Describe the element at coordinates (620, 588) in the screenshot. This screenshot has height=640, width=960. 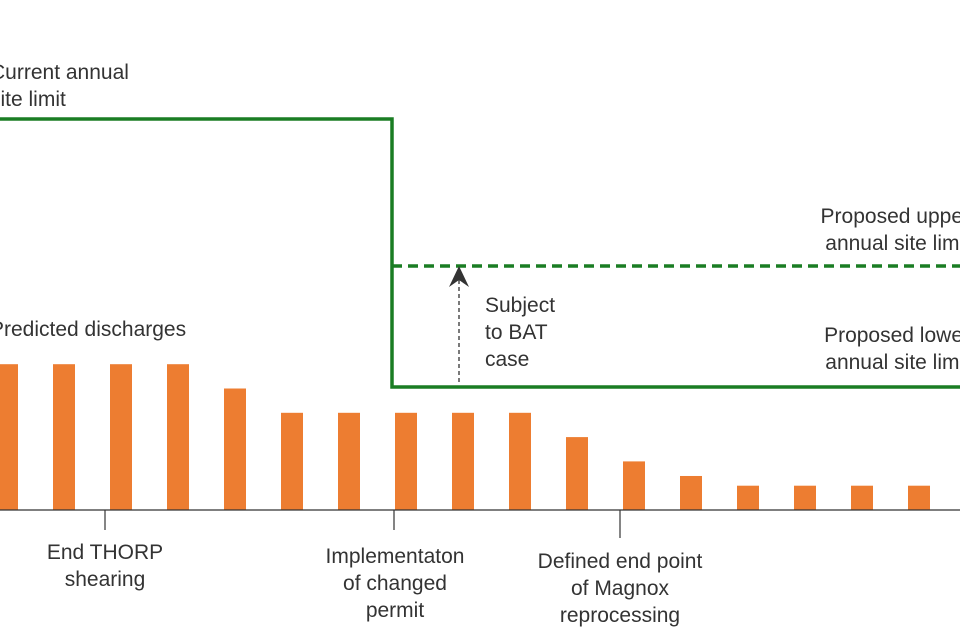
I see `magnox-end-point-label: Defined end point of Magnox reprocessing` at that location.